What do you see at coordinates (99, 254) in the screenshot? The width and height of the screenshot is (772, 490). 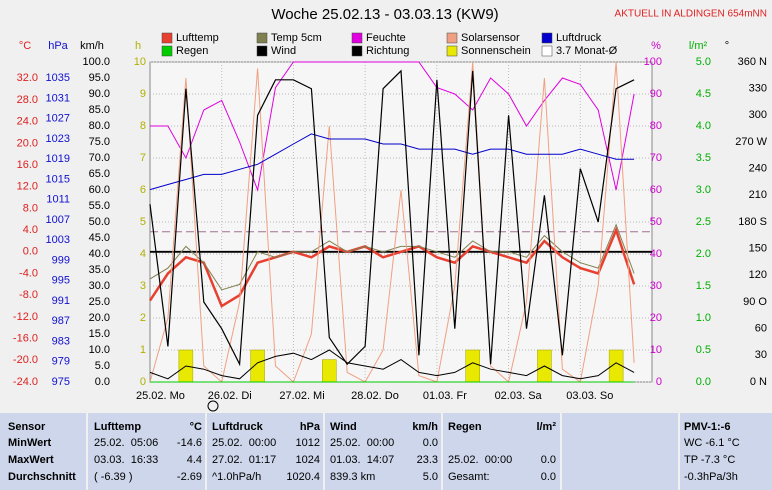 I see `y-tick-label: 40.0` at bounding box center [99, 254].